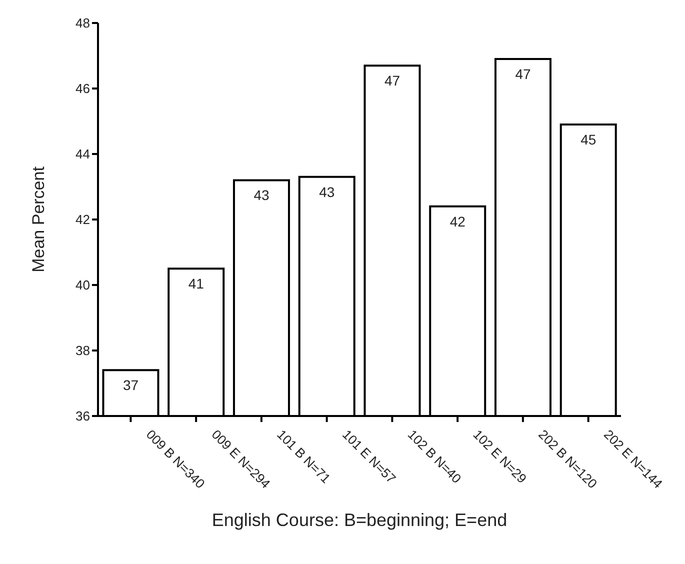 The height and width of the screenshot is (564, 685). I want to click on y-axis-title: Mean Percent, so click(38, 219).